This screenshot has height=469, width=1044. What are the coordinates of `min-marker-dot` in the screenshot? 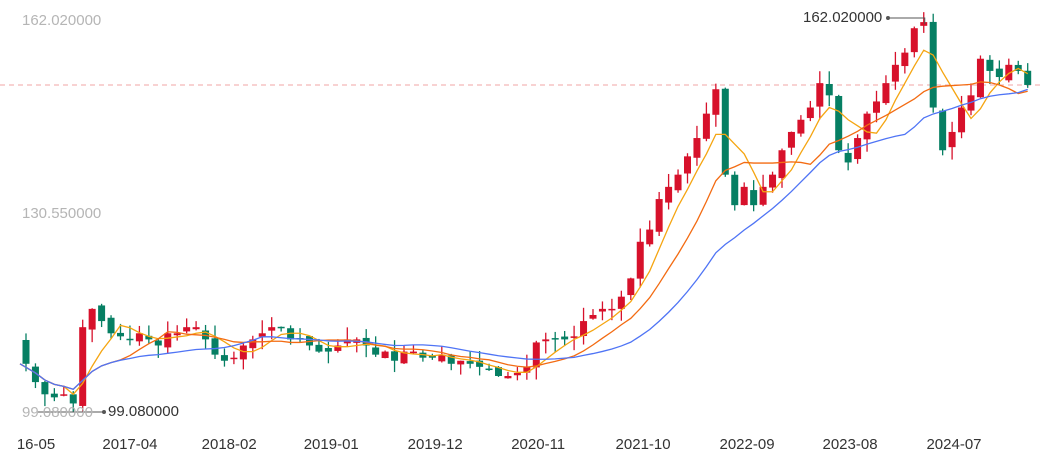 It's located at (104, 412).